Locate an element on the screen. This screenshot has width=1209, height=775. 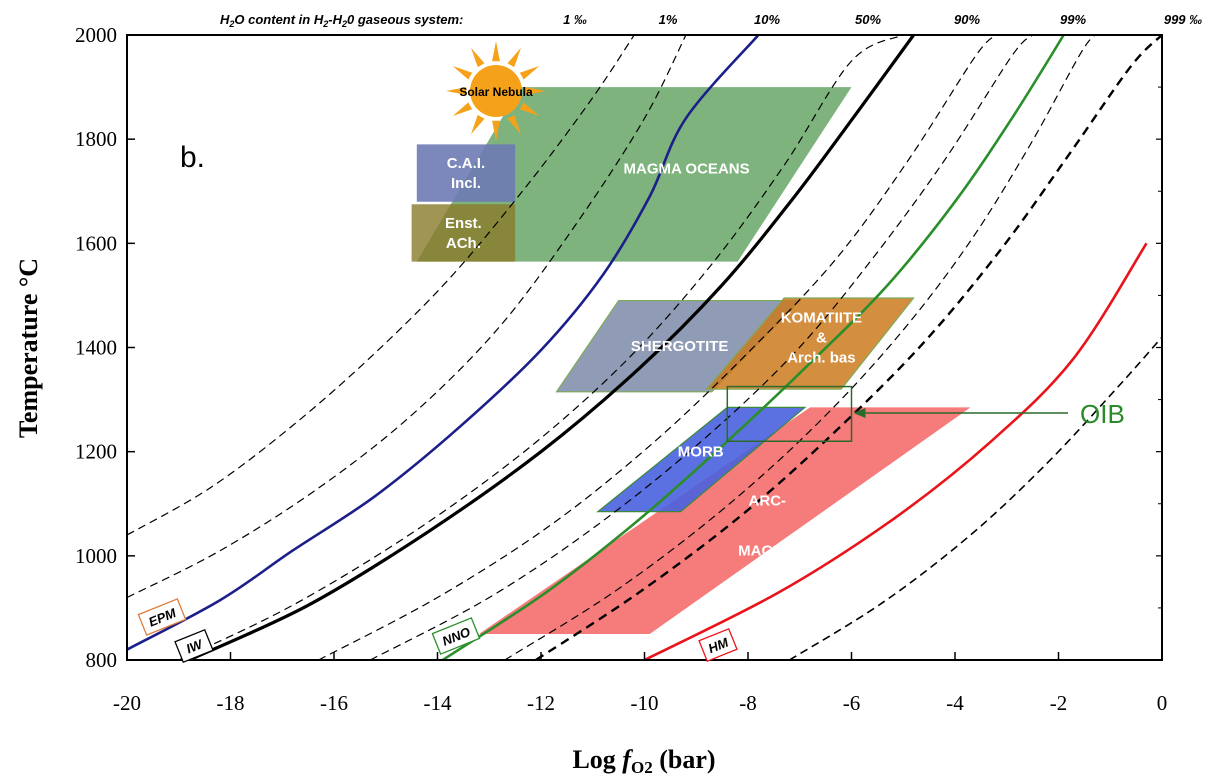
y-tick-label: 1000 is located at coordinates (96, 556).